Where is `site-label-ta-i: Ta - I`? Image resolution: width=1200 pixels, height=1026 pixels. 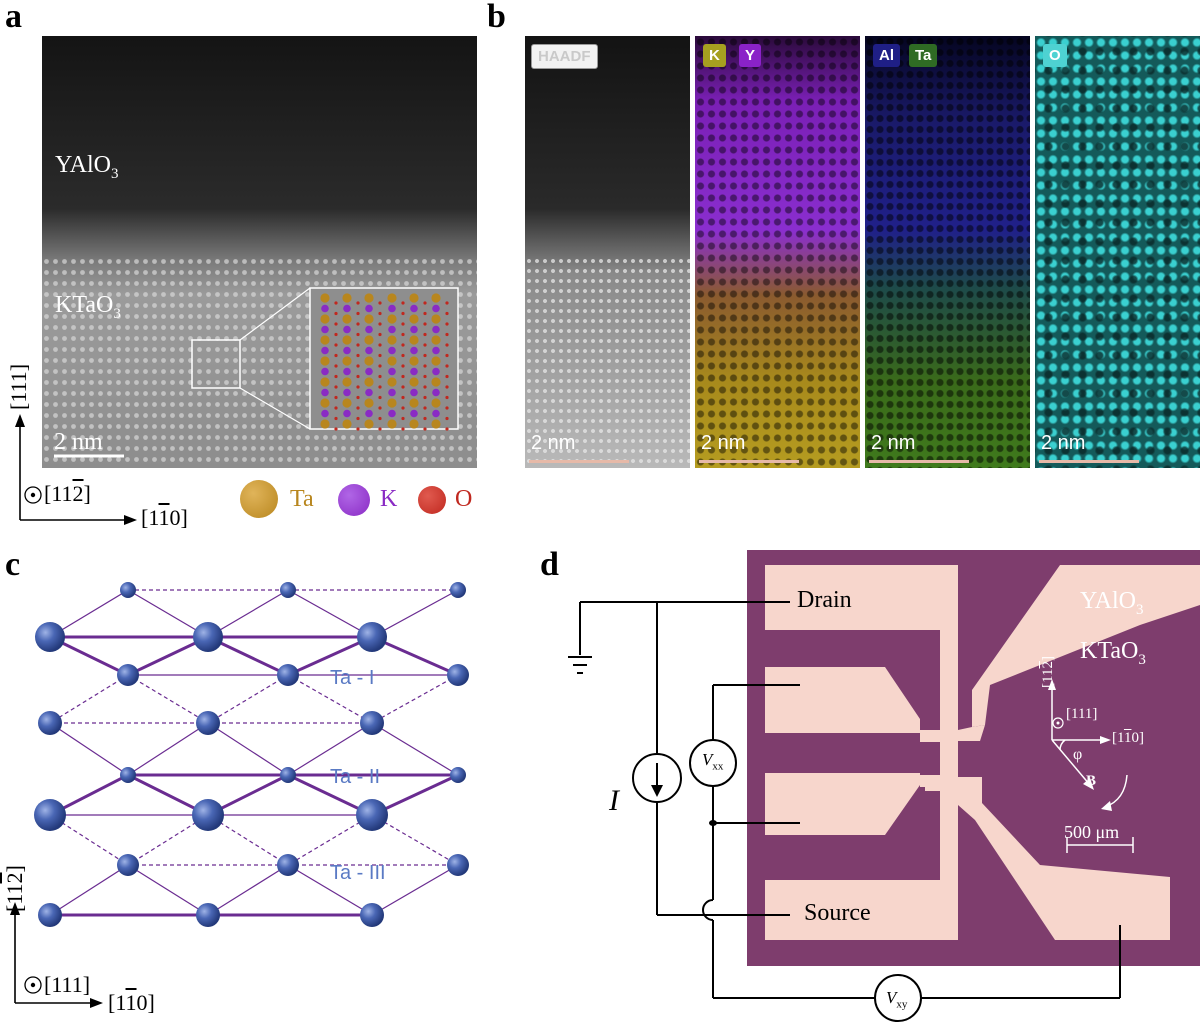 site-label-ta-i: Ta - I is located at coordinates (352, 678).